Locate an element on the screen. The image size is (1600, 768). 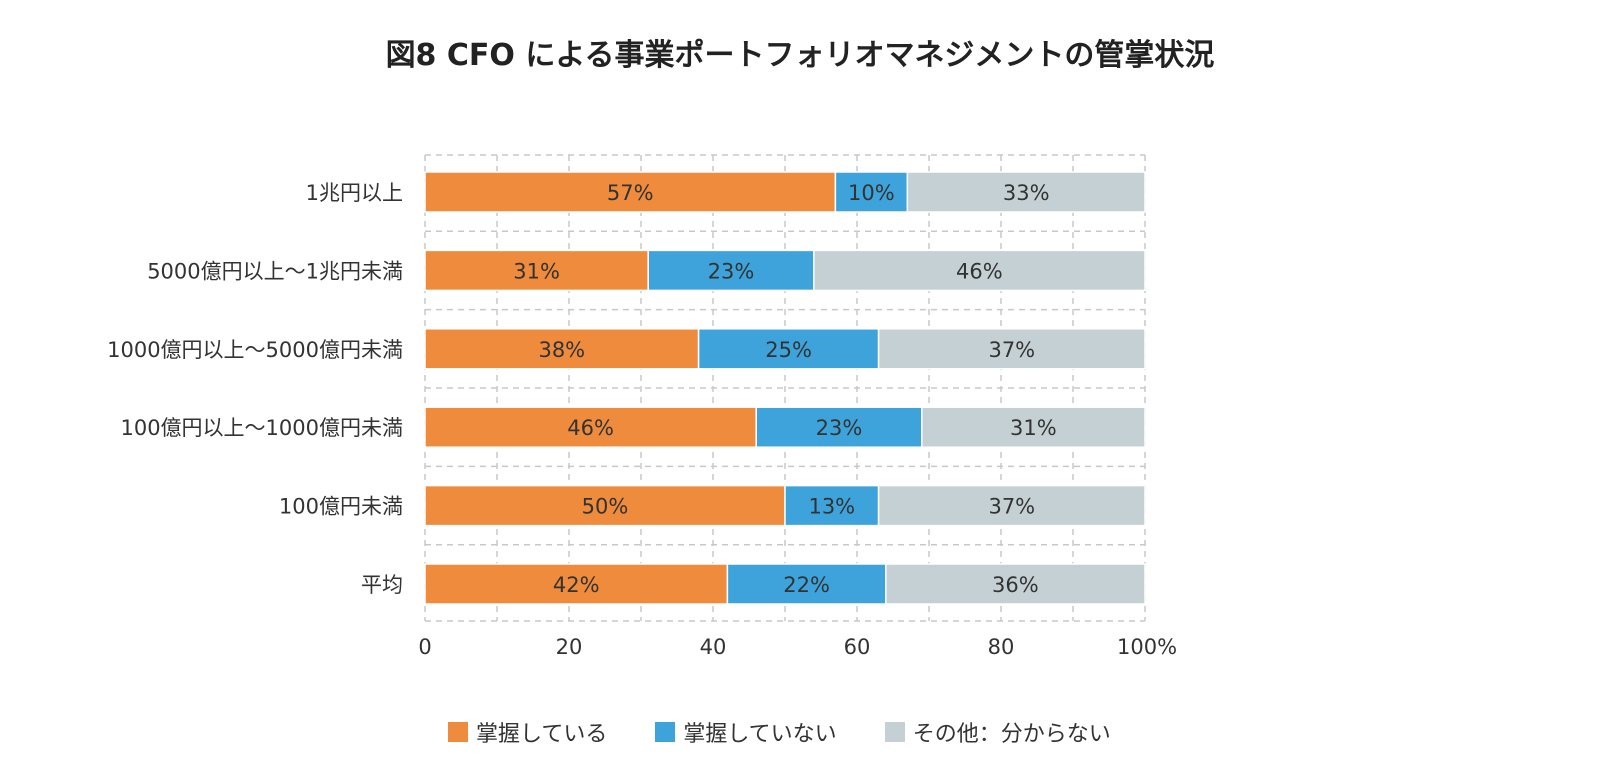
data-label: 22% is located at coordinates (806, 585).